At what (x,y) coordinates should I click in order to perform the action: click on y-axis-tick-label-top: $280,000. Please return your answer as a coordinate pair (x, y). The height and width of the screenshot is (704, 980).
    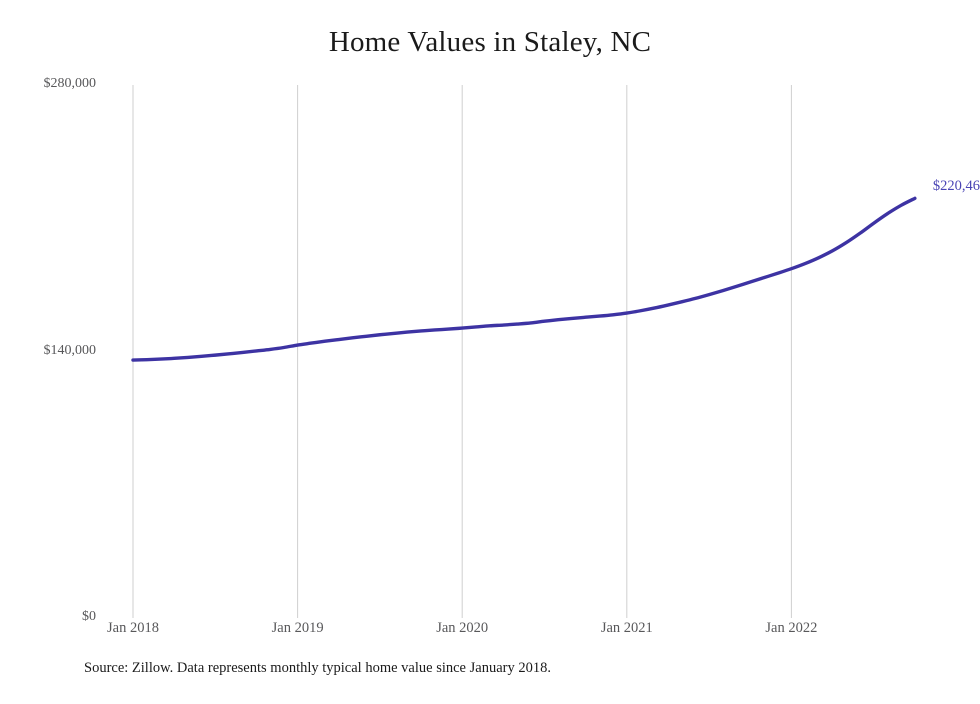
    Looking at the image, I should click on (70, 83).